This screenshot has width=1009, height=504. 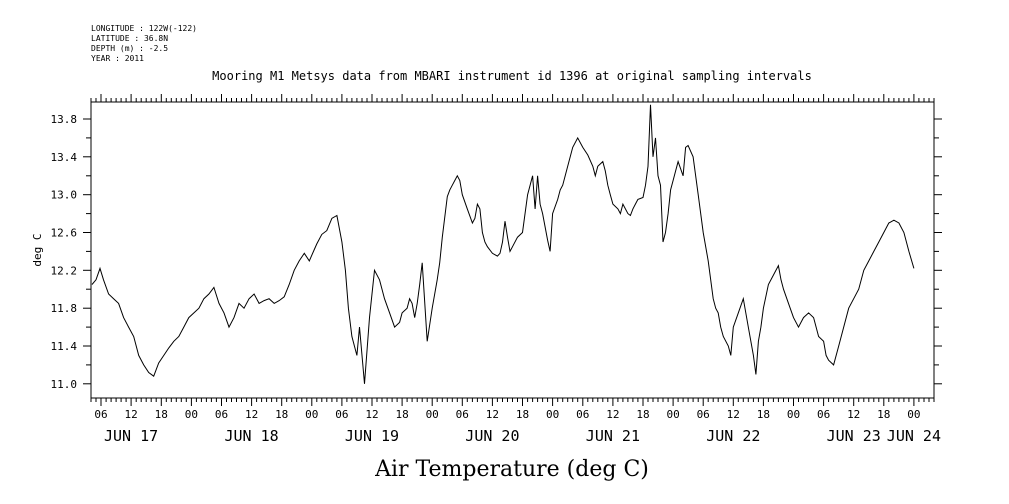 I want to click on year-label: YEAR : 2011, so click(x=117, y=58).